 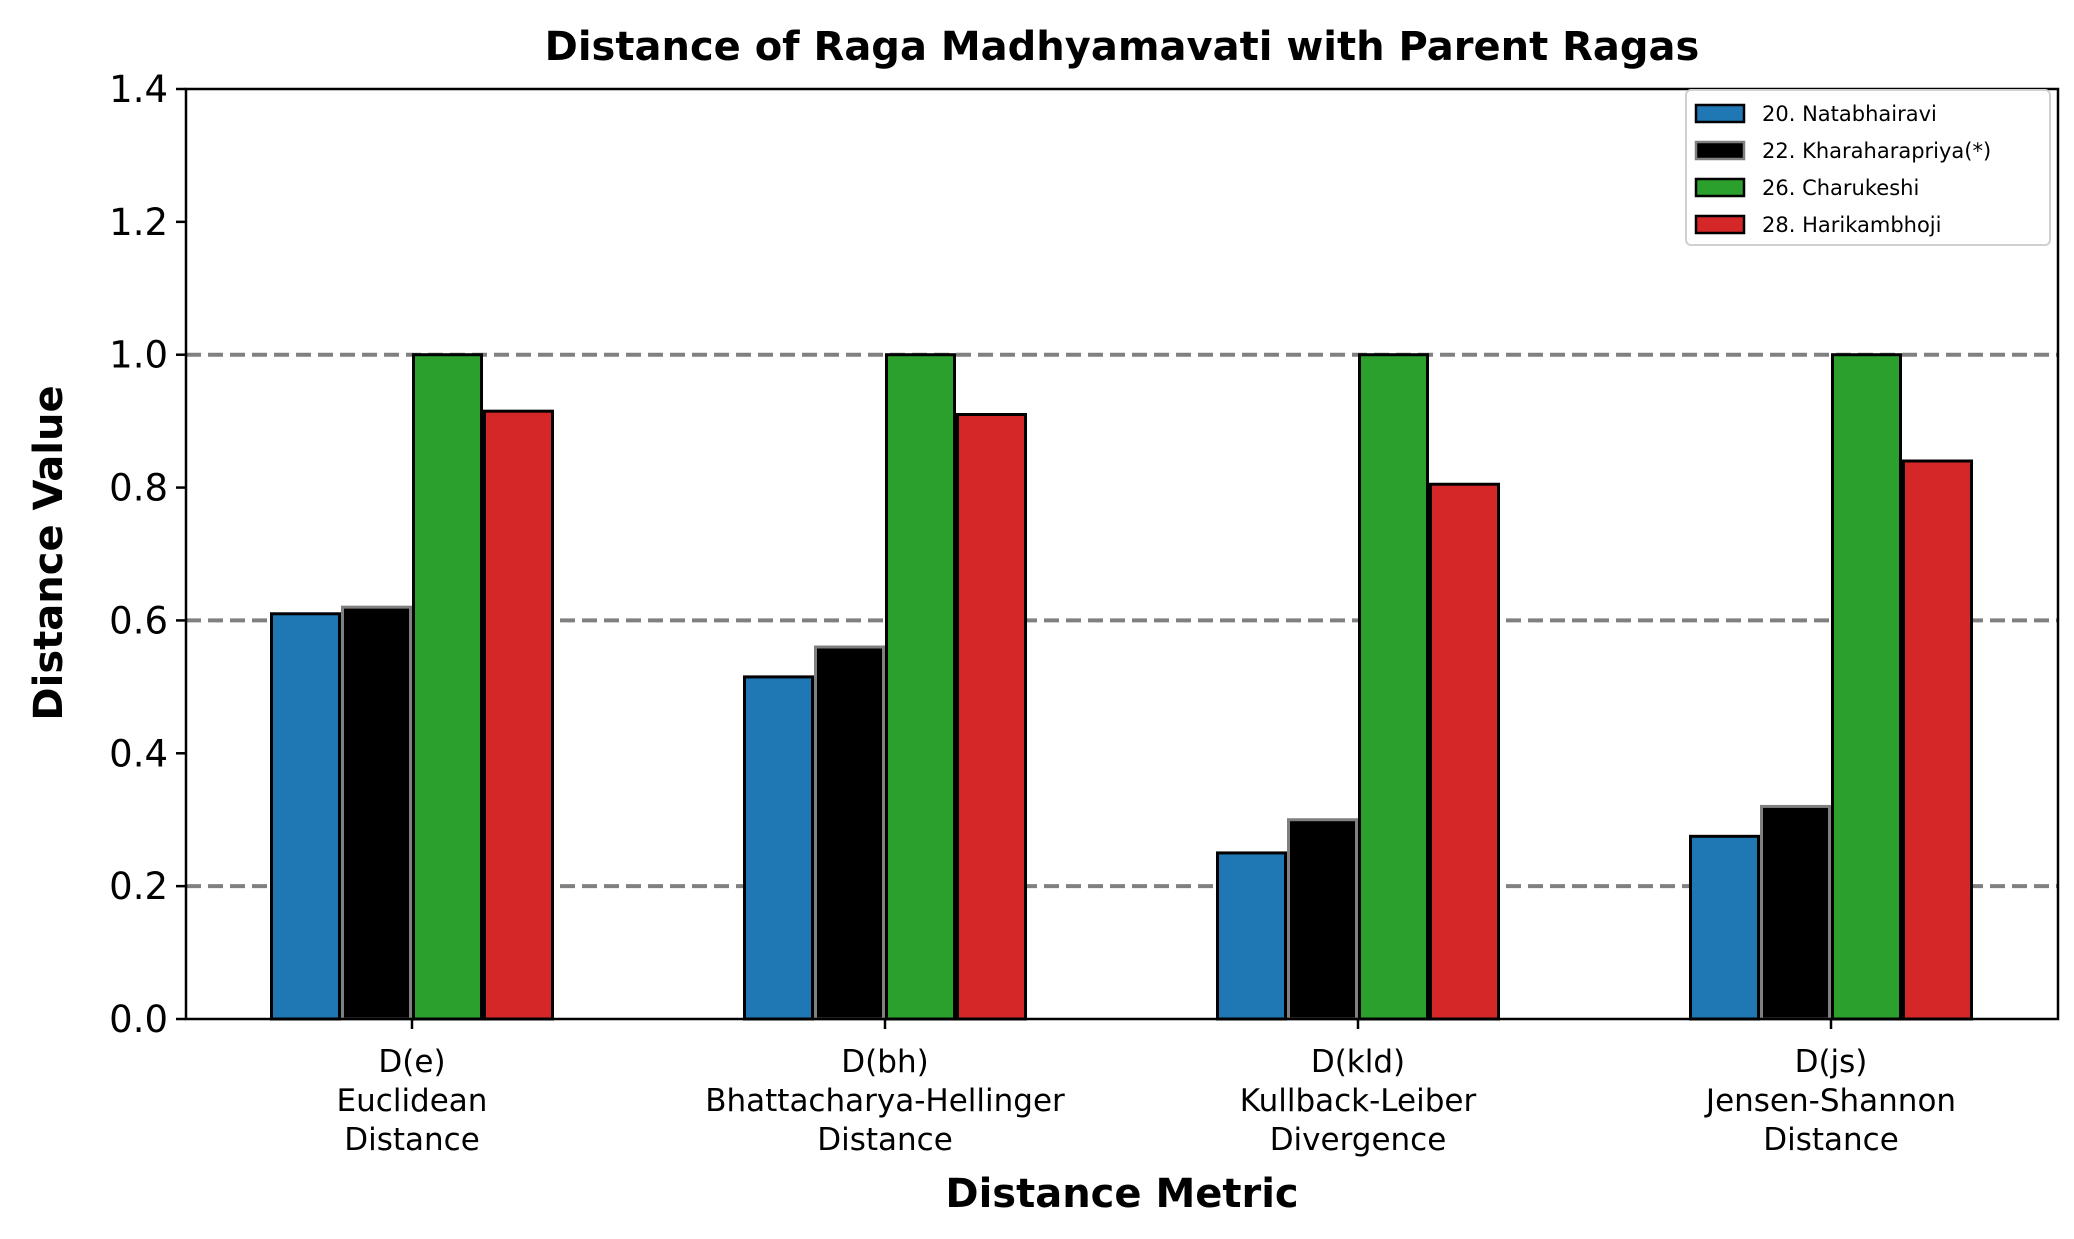 What do you see at coordinates (1851, 225) in the screenshot?
I see `legend-label: 28. Harikambhoji` at bounding box center [1851, 225].